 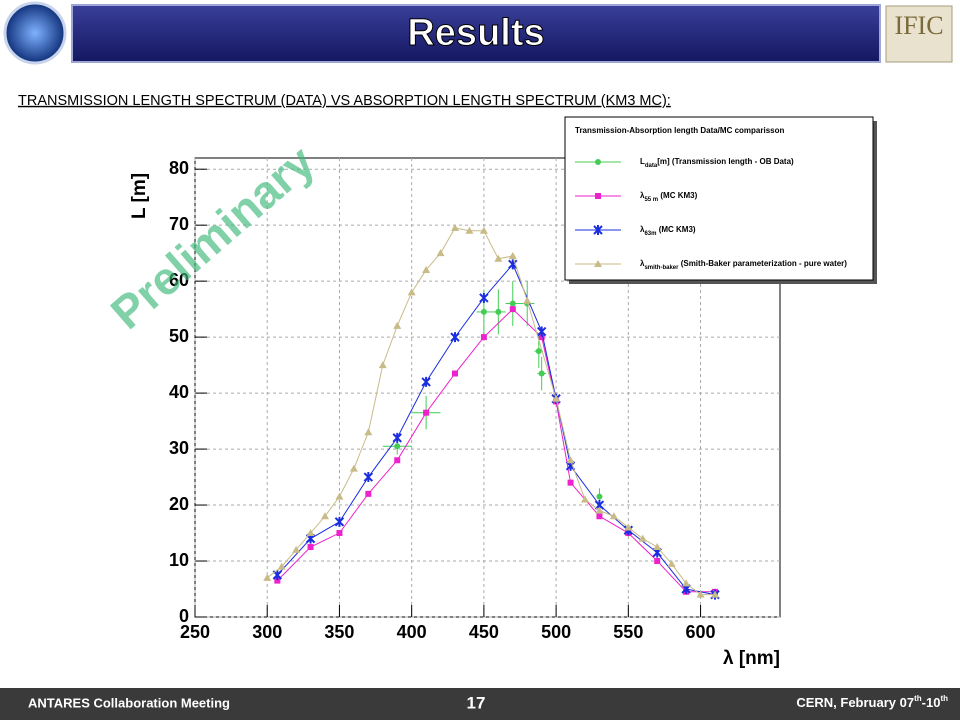 What do you see at coordinates (195, 632) in the screenshot?
I see `x-tick-label: 250` at bounding box center [195, 632].